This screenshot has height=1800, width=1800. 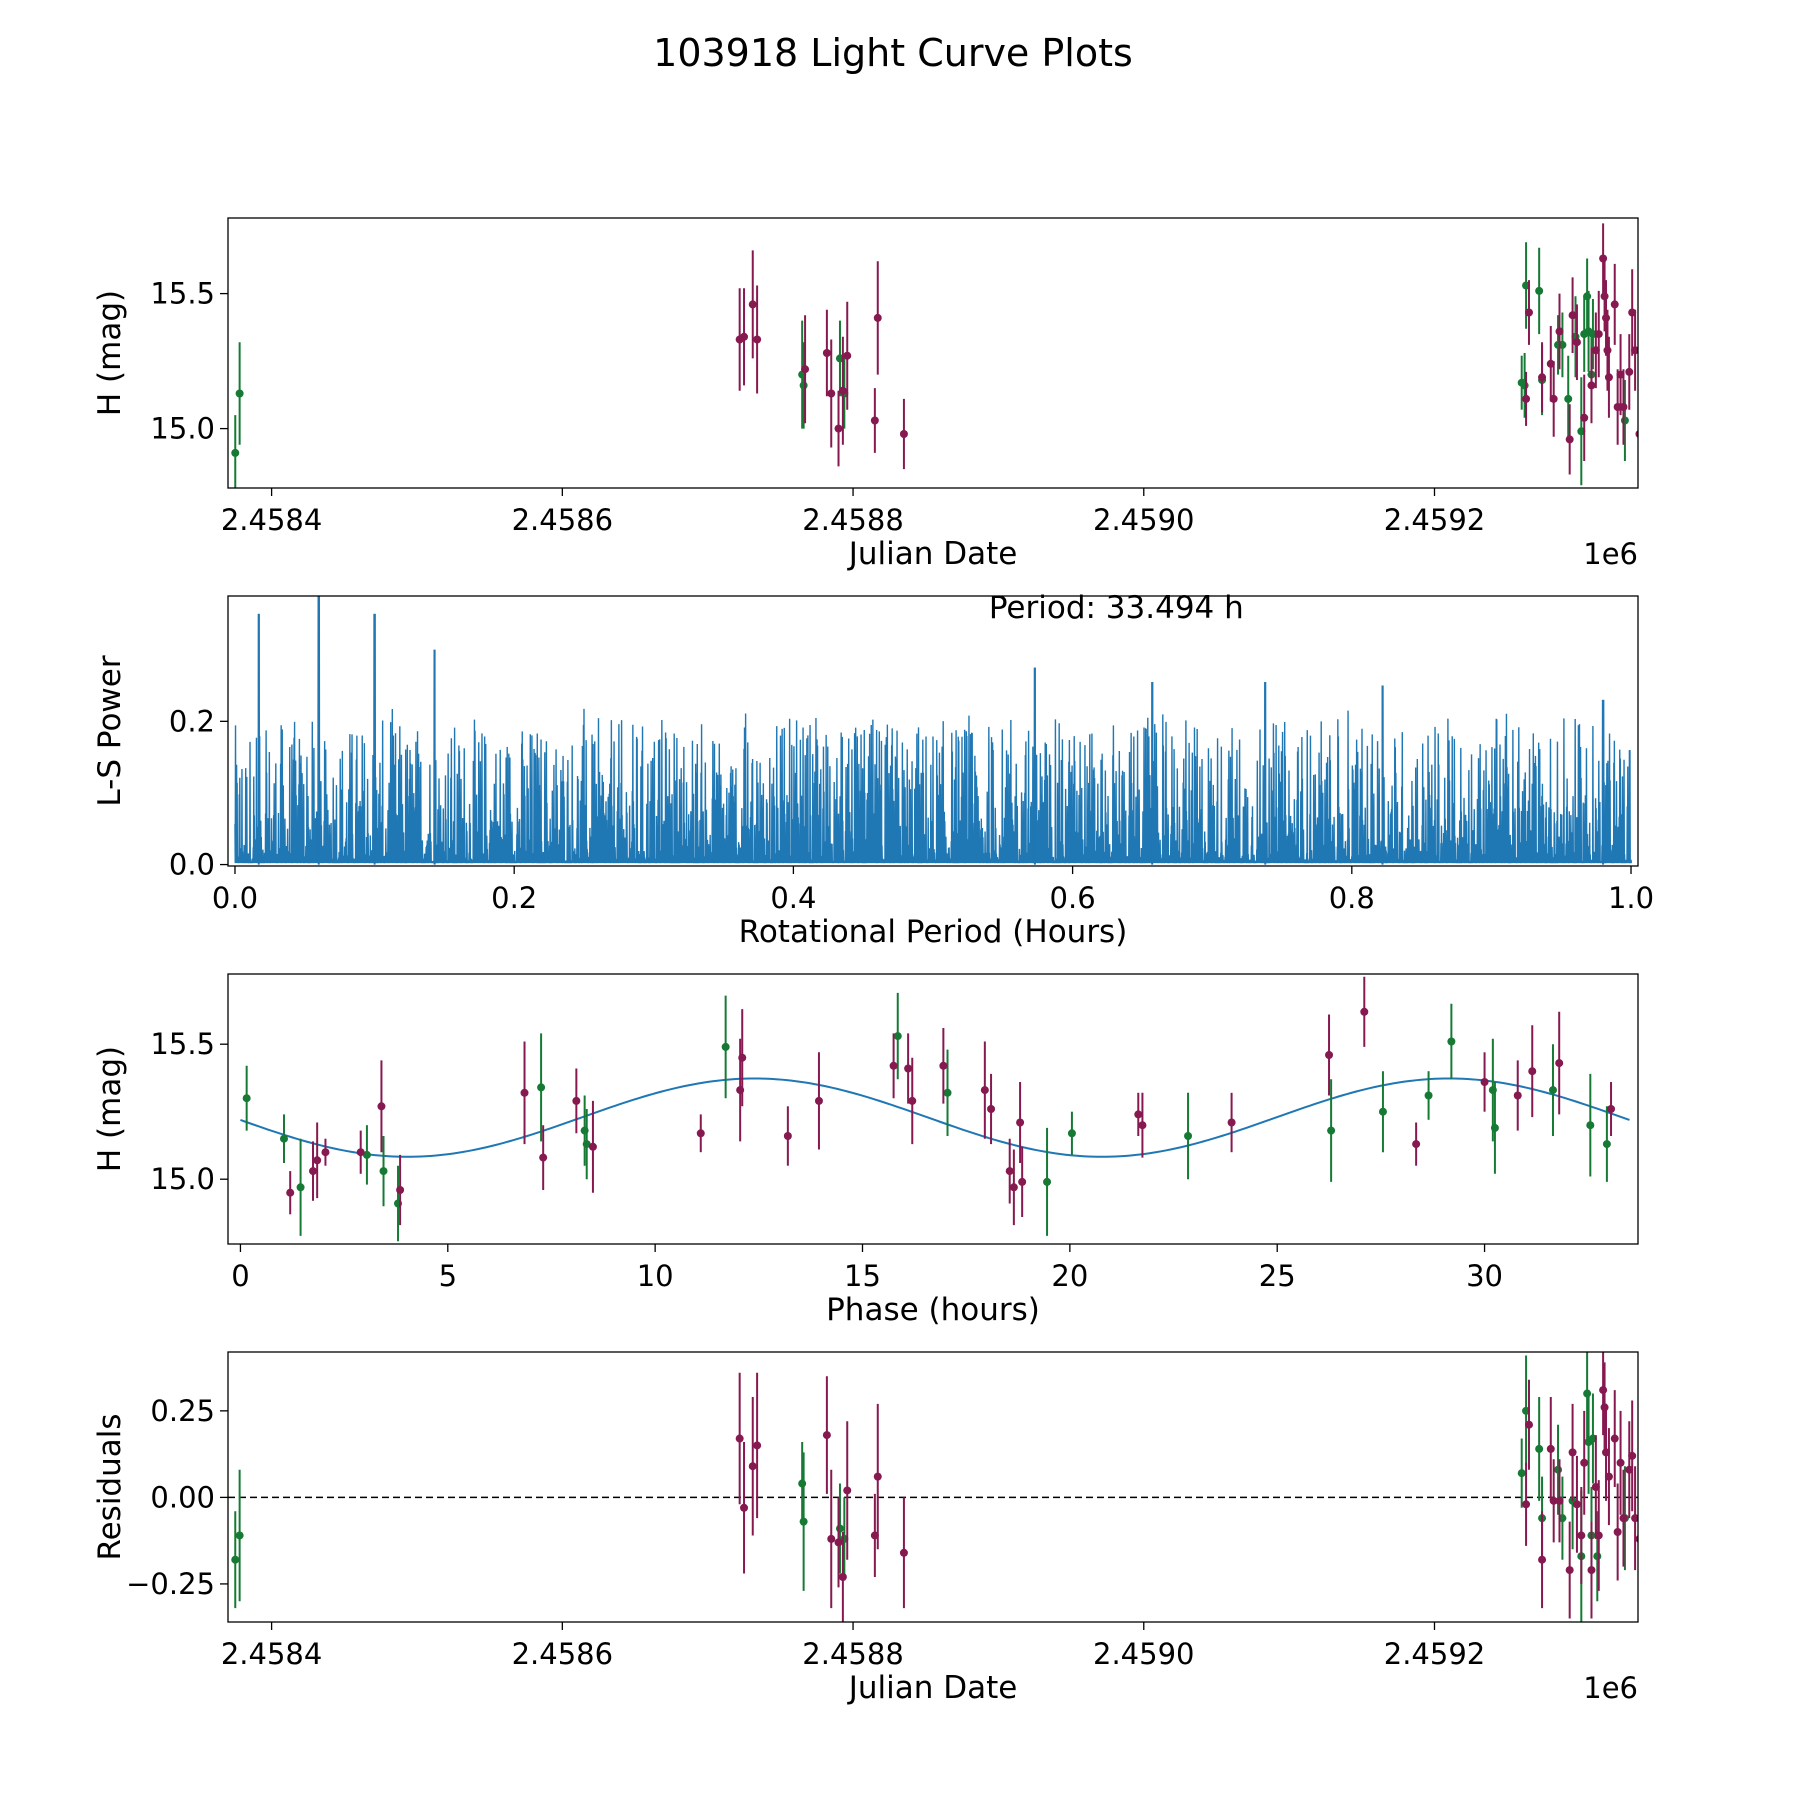 I want to click on x-tick-label: 0.8, so click(x=1352, y=898).